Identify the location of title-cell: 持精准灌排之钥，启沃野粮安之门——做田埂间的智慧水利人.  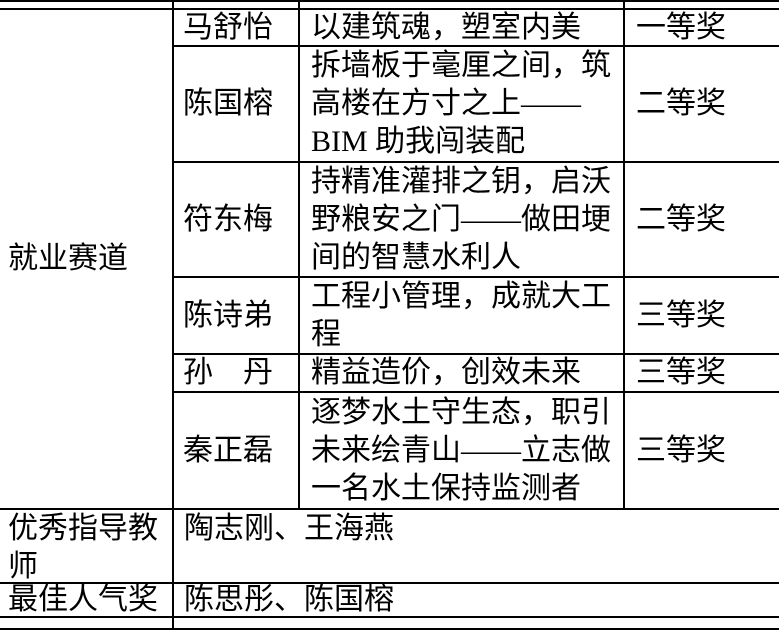
(462, 220).